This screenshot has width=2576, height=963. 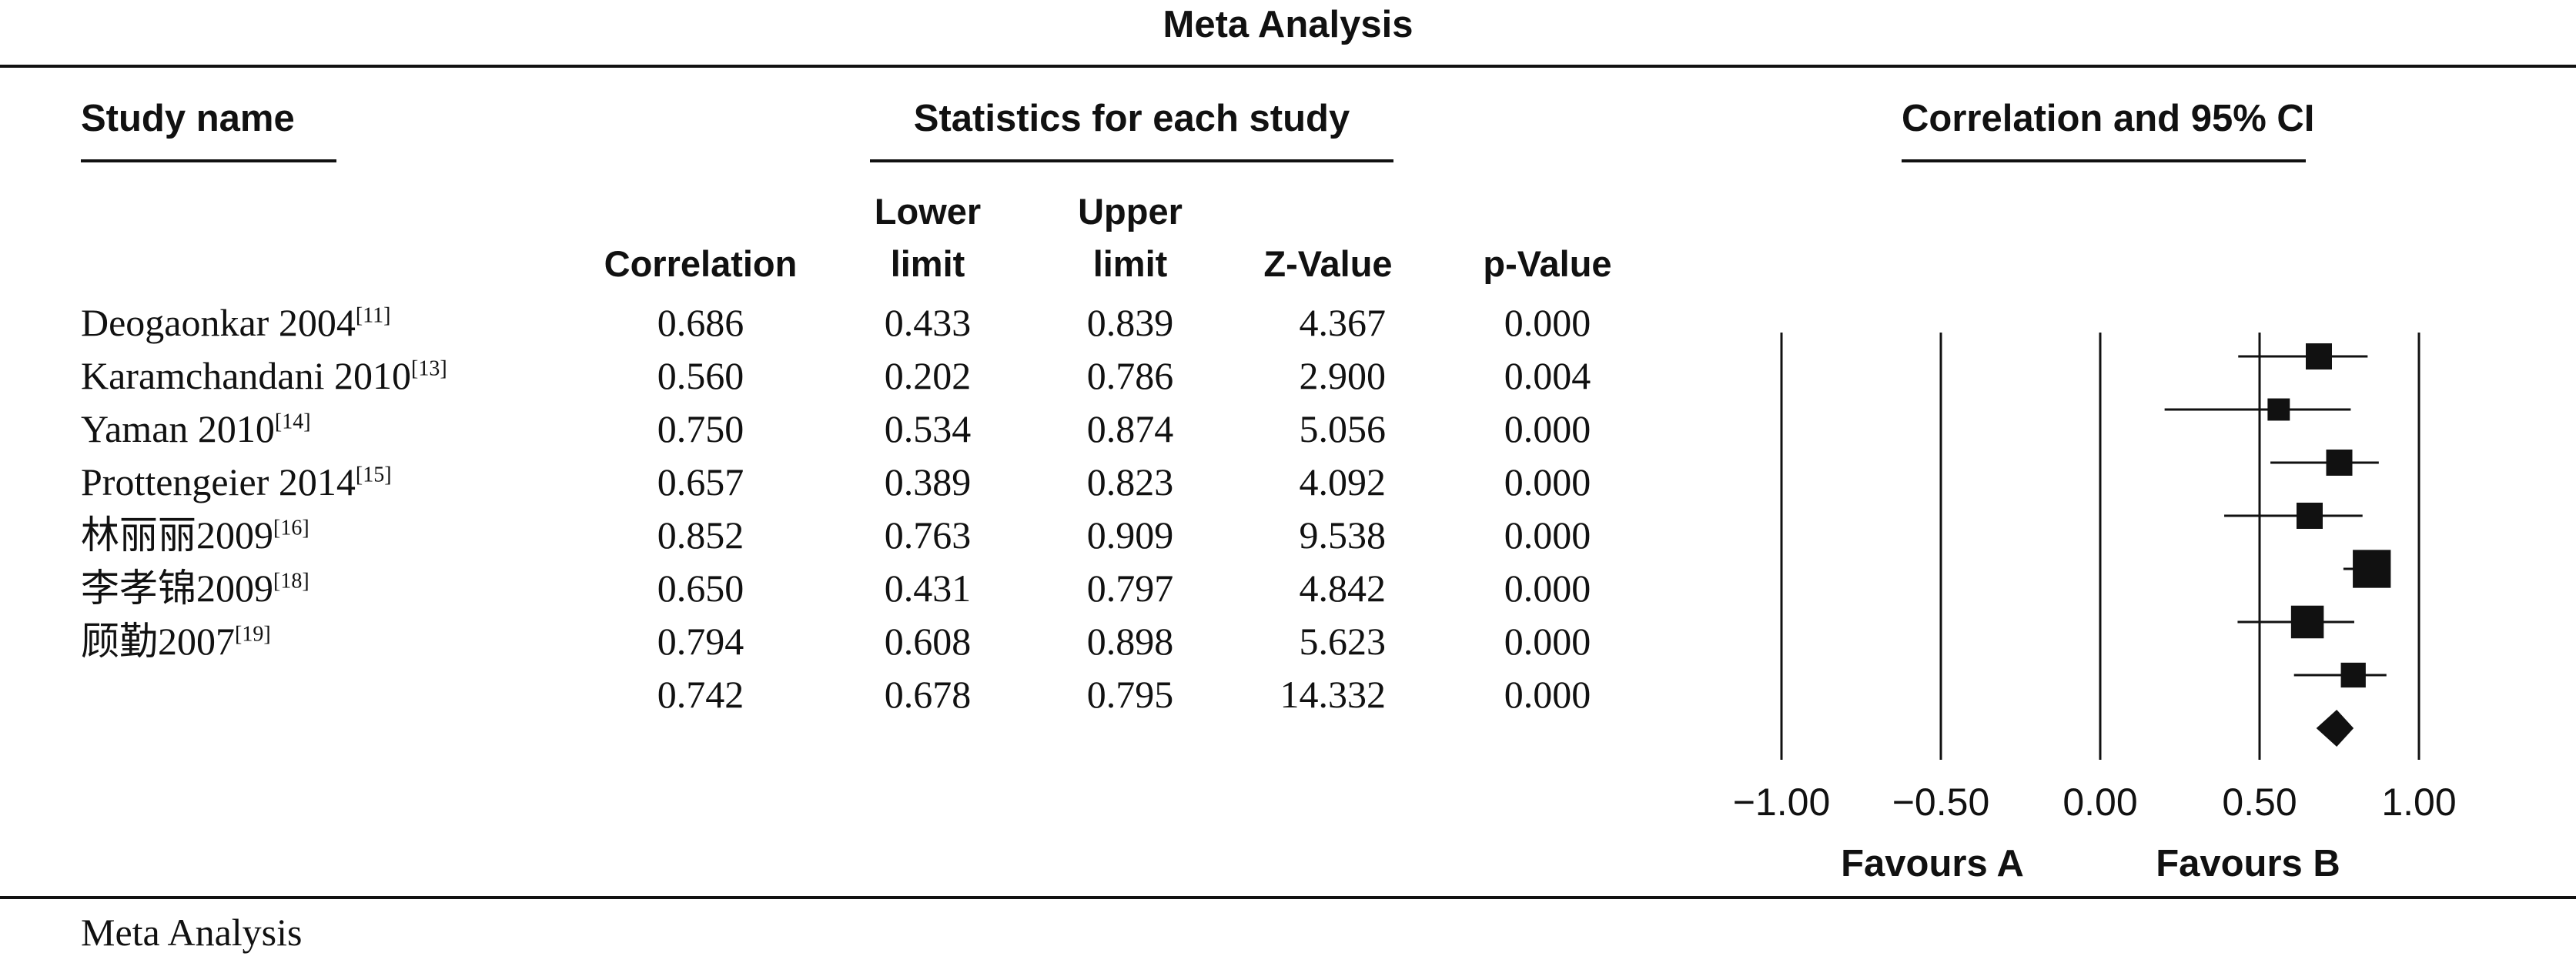 What do you see at coordinates (1130, 694) in the screenshot?
I see `summary-upper-limit-cell: 0.795` at bounding box center [1130, 694].